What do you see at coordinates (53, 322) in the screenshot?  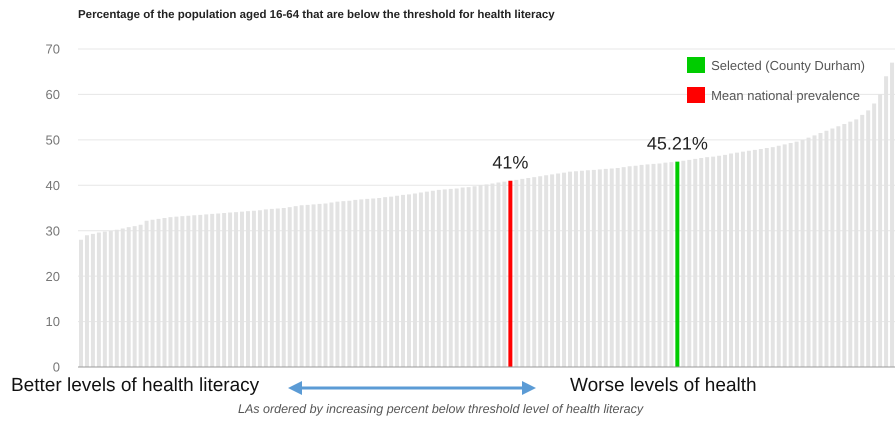 I see `y-tick-label: 10` at bounding box center [53, 322].